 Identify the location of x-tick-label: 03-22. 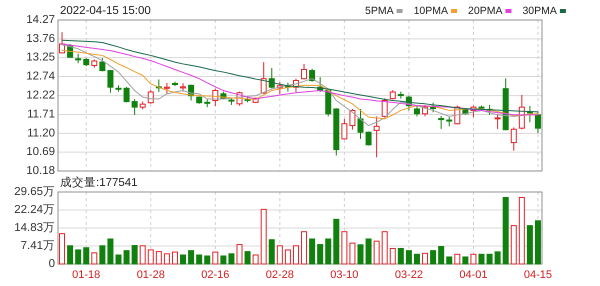
(408, 275).